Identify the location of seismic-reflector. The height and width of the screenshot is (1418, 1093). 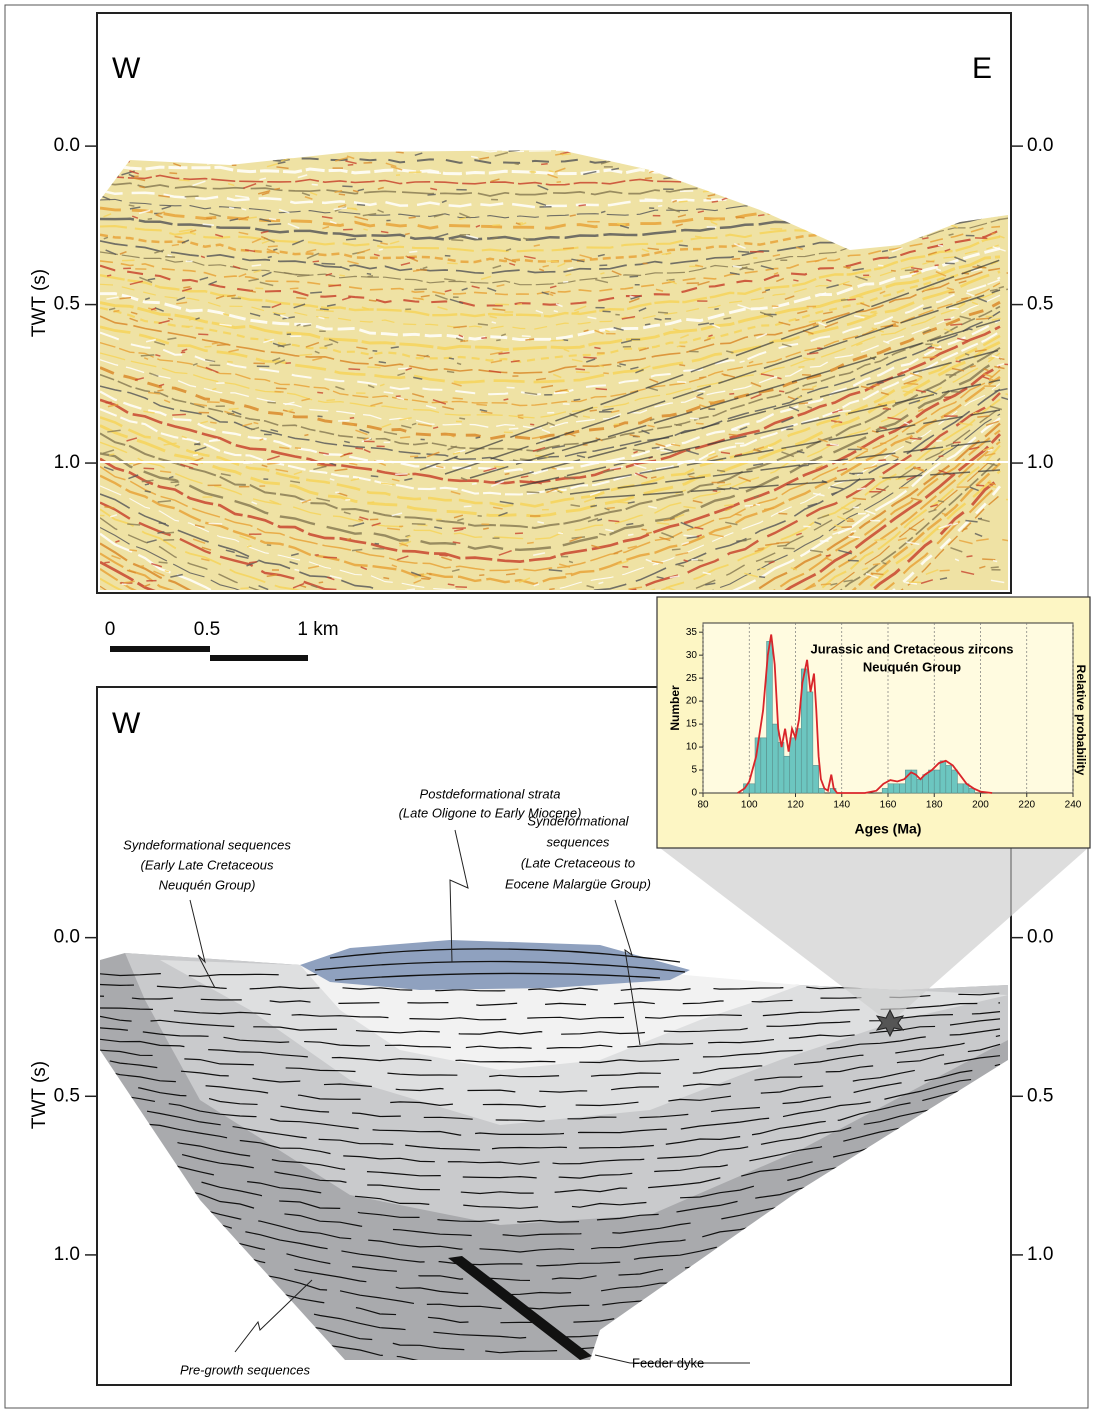
(550, 124).